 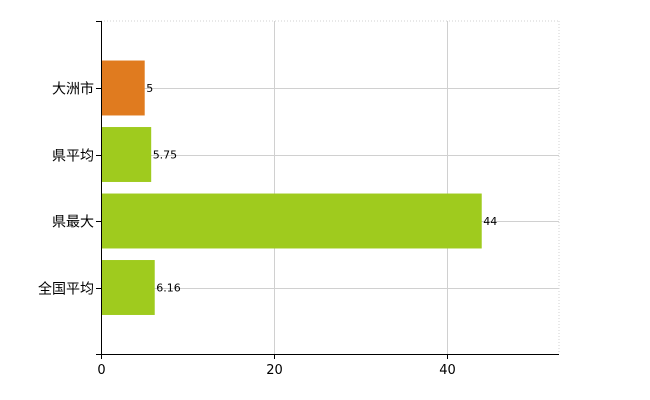 What do you see at coordinates (274, 370) in the screenshot?
I see `x-tick-label: 20` at bounding box center [274, 370].